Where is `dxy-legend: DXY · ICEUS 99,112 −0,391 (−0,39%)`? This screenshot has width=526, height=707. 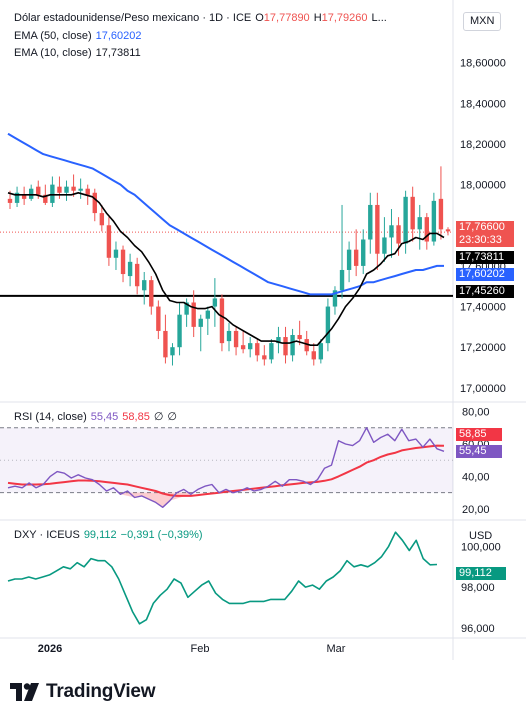 dxy-legend: DXY · ICEUS 99,112 −0,391 (−0,39%) is located at coordinates (110, 535).